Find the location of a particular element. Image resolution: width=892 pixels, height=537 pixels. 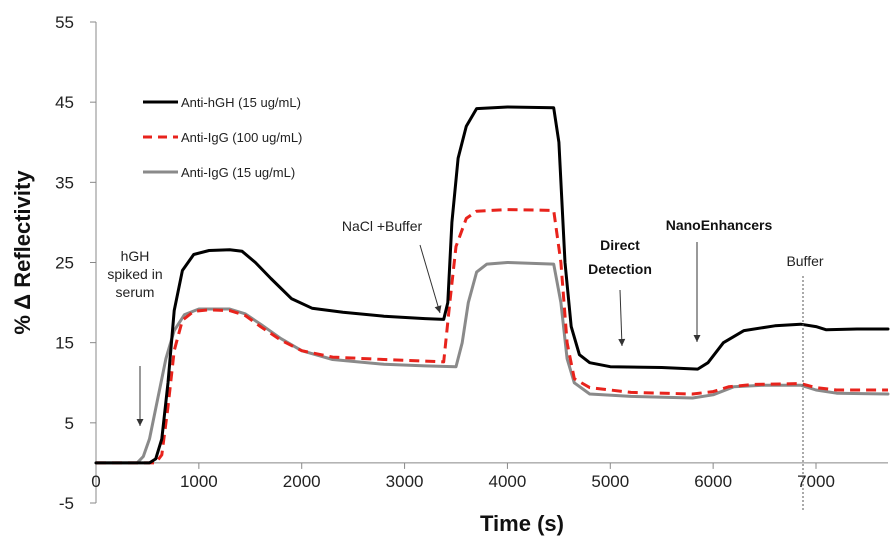

y-tick-label: -5 is located at coordinates (66, 503).